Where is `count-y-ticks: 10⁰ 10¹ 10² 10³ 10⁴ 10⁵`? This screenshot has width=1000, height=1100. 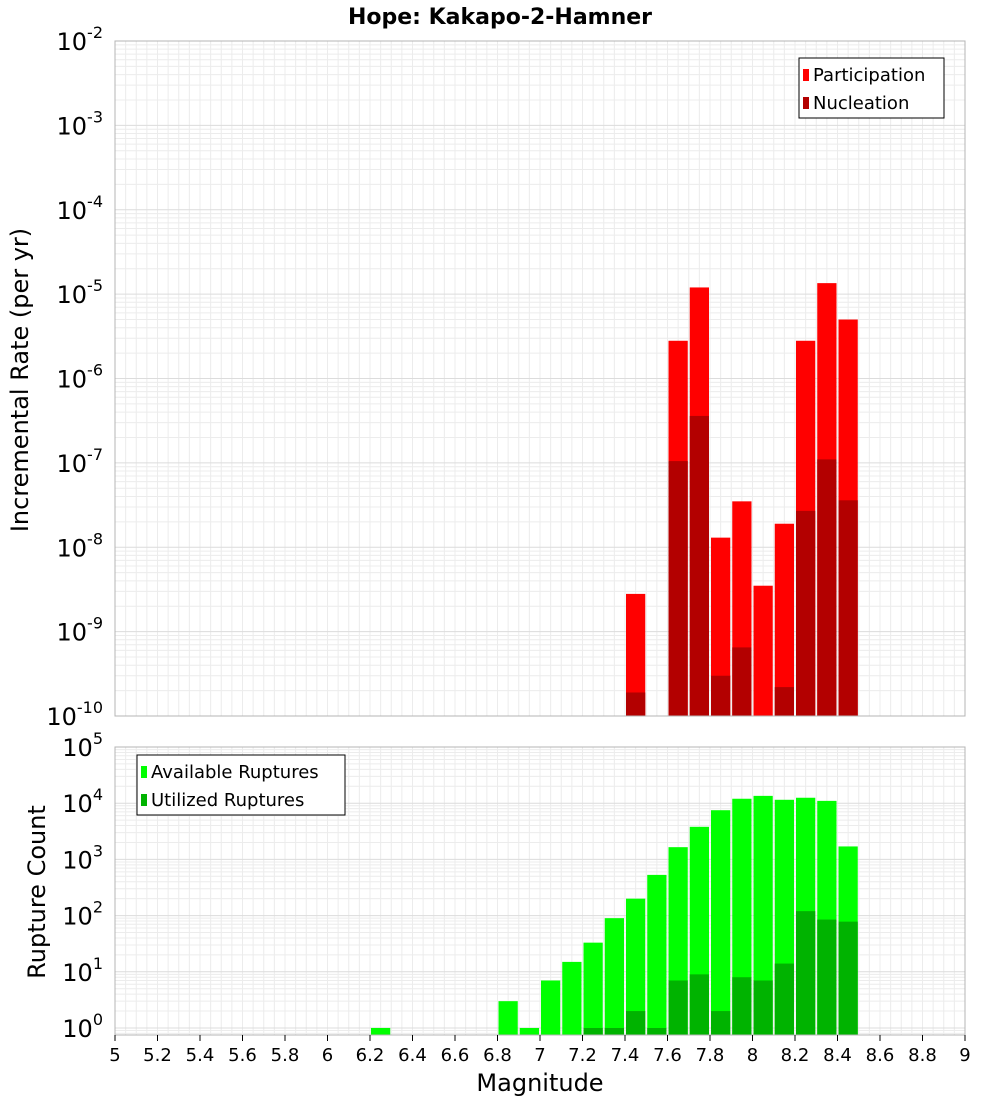
count-y-ticks: 10⁰ 10¹ 10² 10³ 10⁴ 10⁵ is located at coordinates (82, 886).